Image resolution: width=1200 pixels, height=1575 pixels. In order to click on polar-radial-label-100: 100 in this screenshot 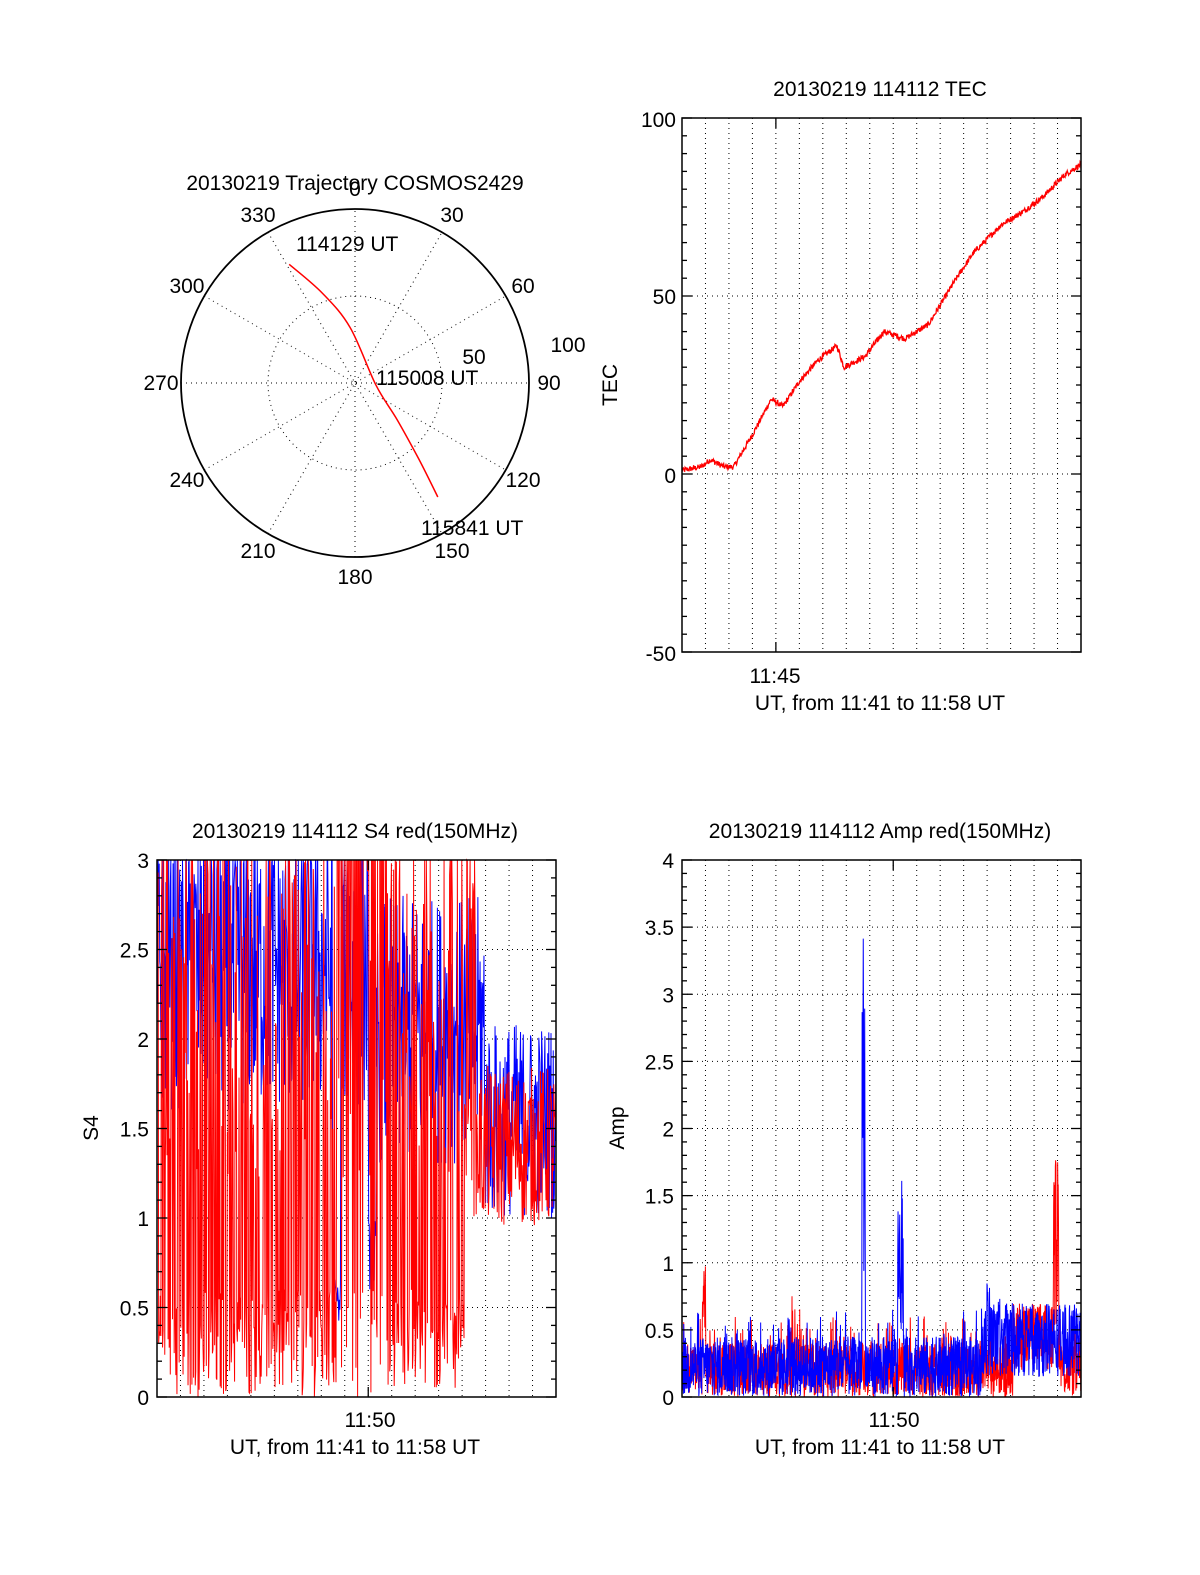, I will do `click(567, 345)`.